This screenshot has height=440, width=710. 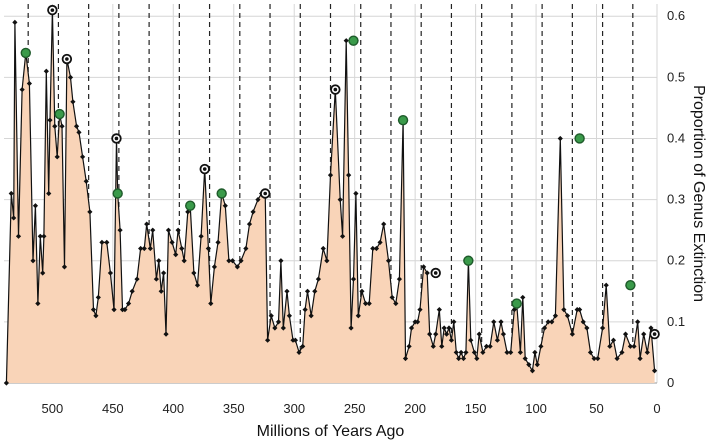 What do you see at coordinates (676, 260) in the screenshot?
I see `y-tick-label: 0.2` at bounding box center [676, 260].